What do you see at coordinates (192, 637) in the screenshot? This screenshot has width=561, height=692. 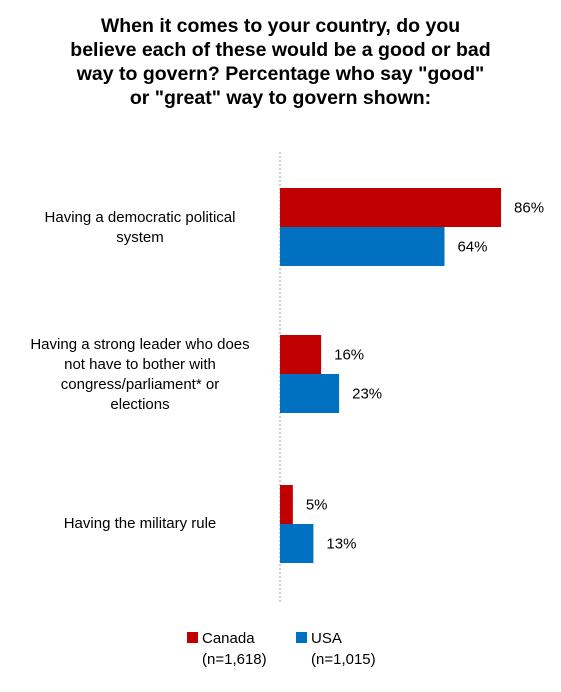 I see `legend-swatch-canada` at bounding box center [192, 637].